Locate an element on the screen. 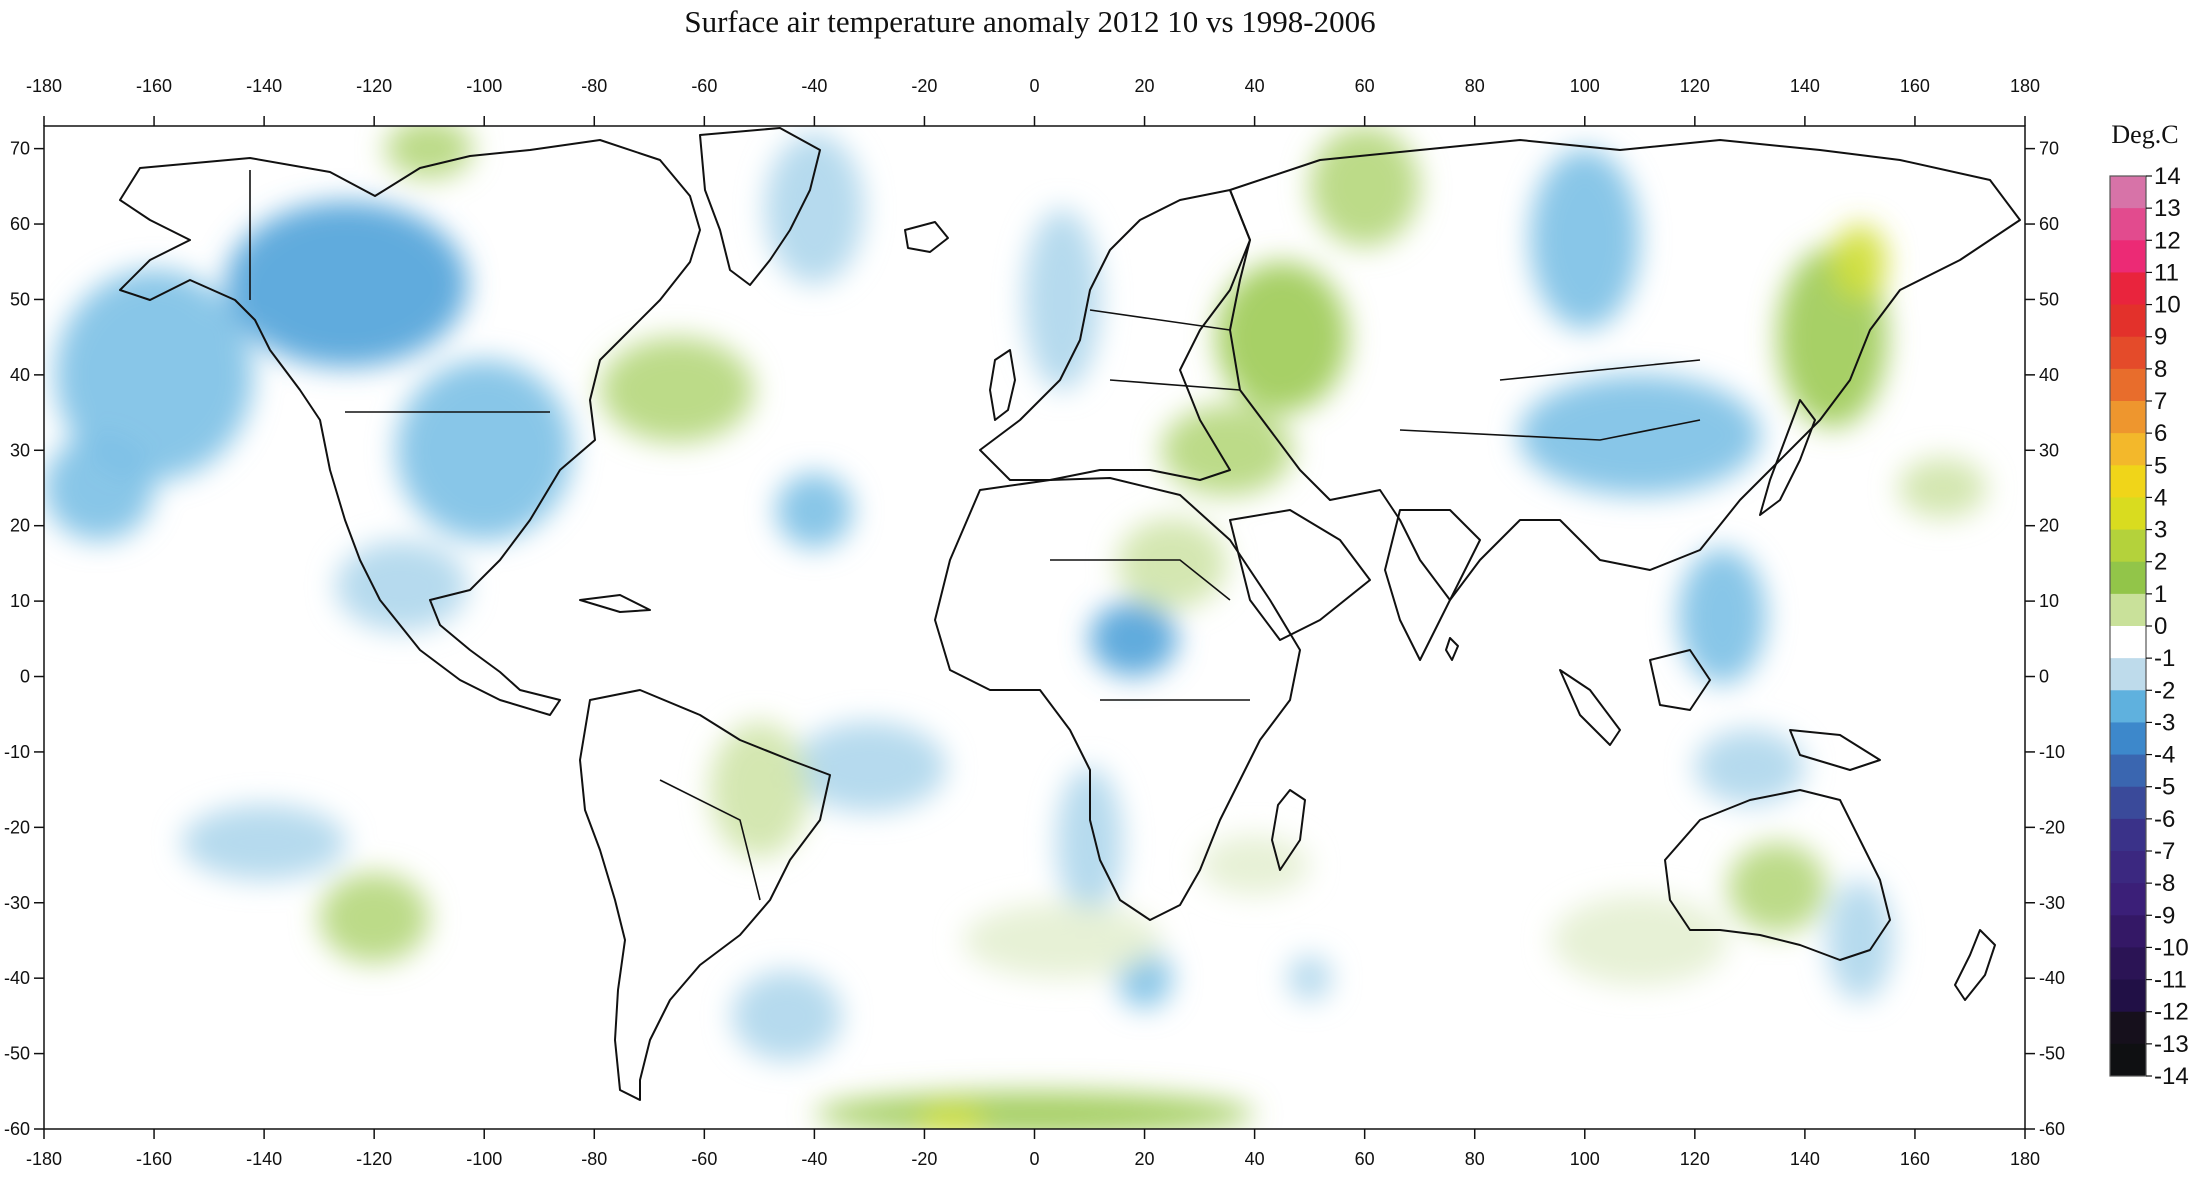 The width and height of the screenshot is (2200, 1182). colorbar-label: -10 is located at coordinates (2171, 947).